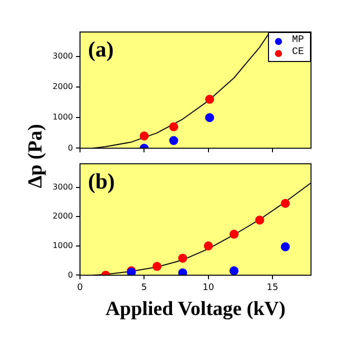 The width and height of the screenshot is (346, 343). What do you see at coordinates (36, 156) in the screenshot?
I see `y-axis-title: Δp (Pa)` at bounding box center [36, 156].